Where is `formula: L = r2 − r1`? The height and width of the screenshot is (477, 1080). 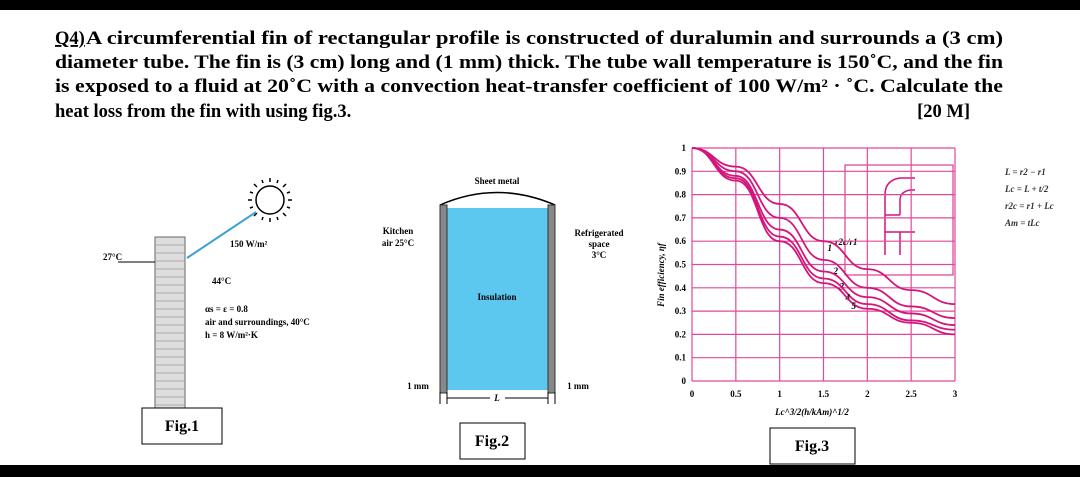
formula: L = r2 − r1 is located at coordinates (1025, 172).